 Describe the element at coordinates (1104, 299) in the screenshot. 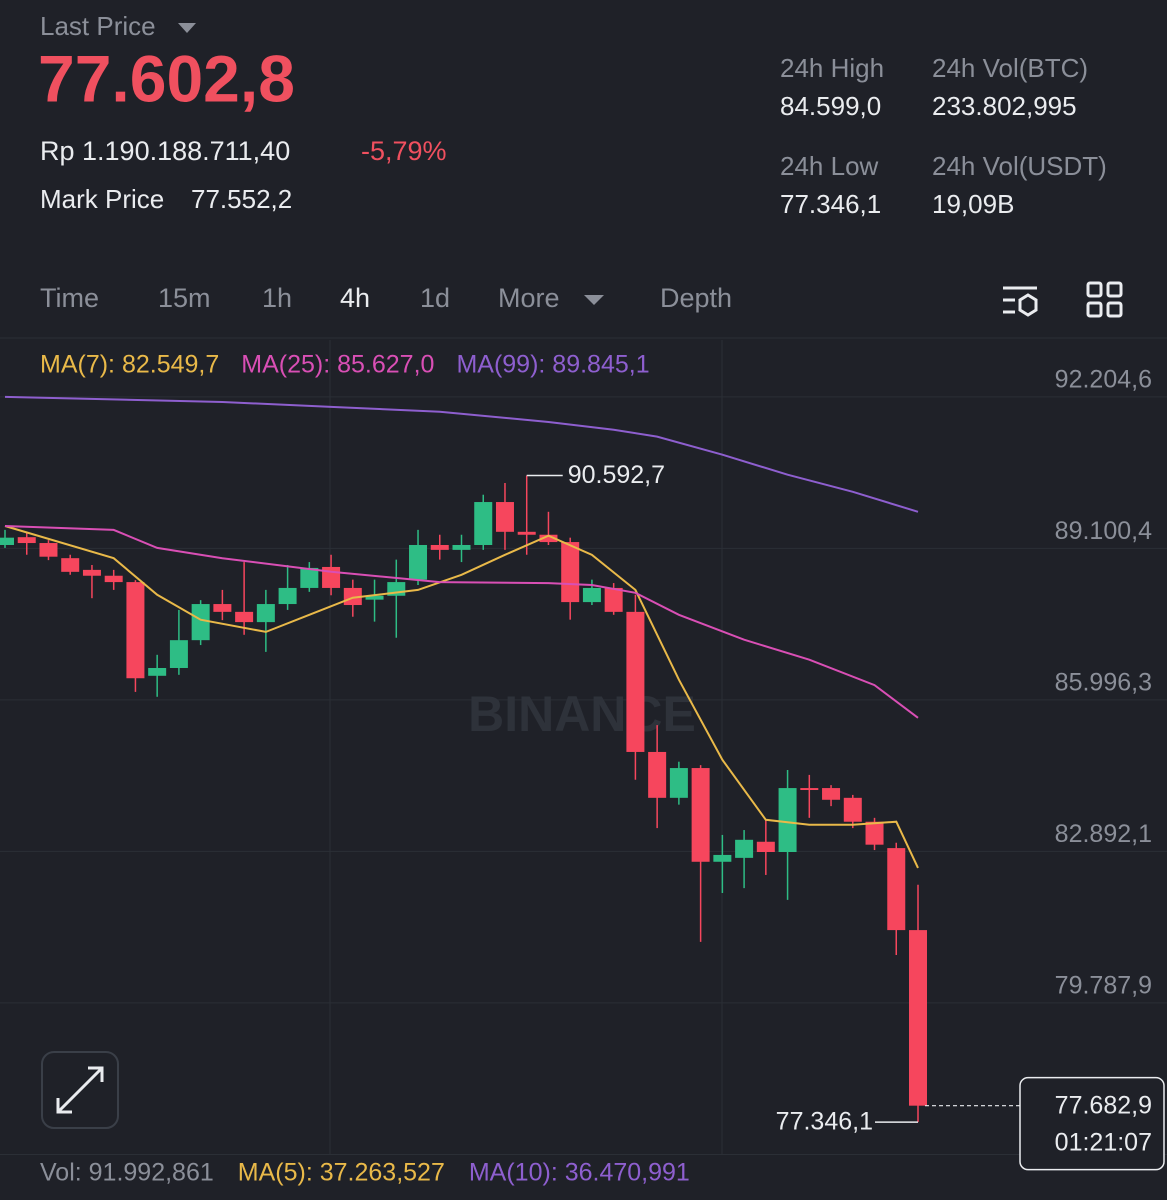

I see `layout-icon` at that location.